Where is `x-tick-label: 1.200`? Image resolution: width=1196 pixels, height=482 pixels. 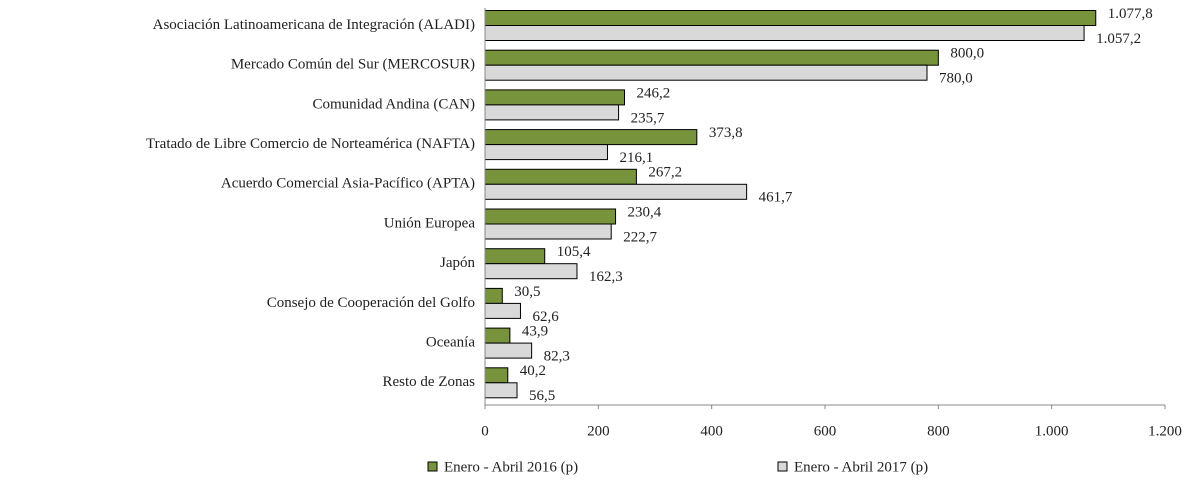 x-tick-label: 1.200 is located at coordinates (1165, 431).